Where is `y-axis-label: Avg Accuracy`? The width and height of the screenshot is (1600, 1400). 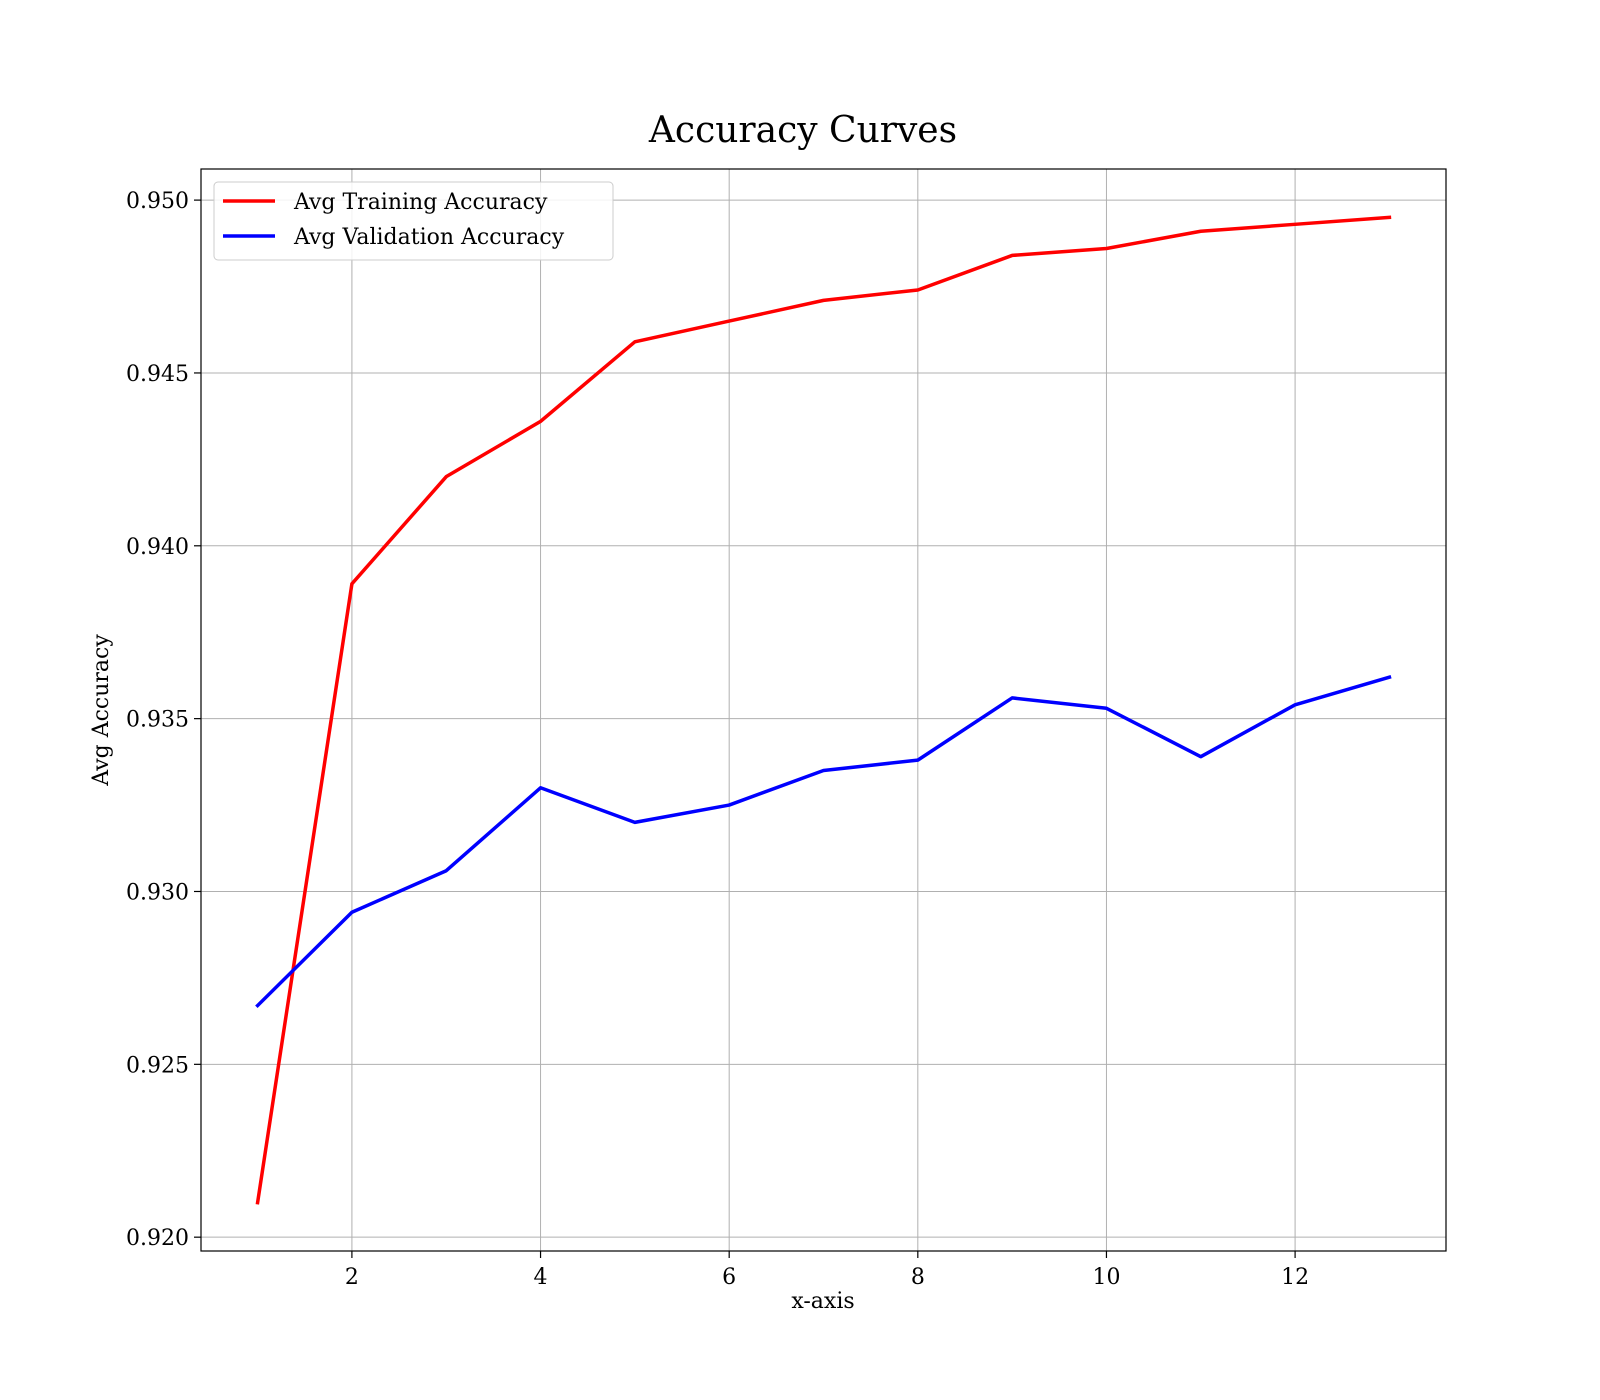
y-axis-label: Avg Accuracy is located at coordinates (101, 710).